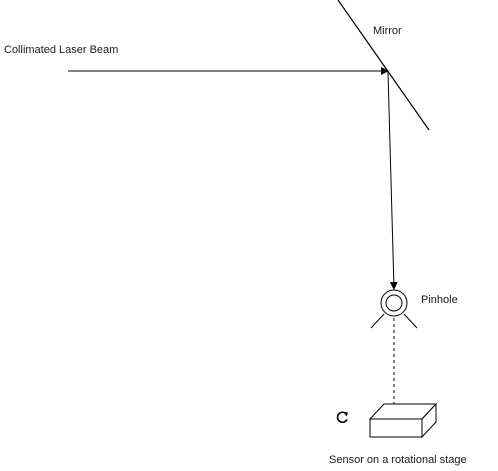 The width and height of the screenshot is (498, 471). What do you see at coordinates (439, 300) in the screenshot?
I see `pinhole-label: Pinhole` at bounding box center [439, 300].